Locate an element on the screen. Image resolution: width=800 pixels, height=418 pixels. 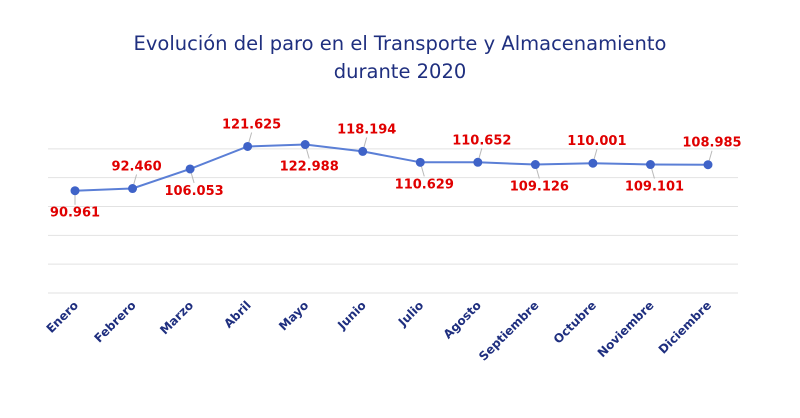
tick-label-mayo: Mayo is located at coordinates (293, 315).